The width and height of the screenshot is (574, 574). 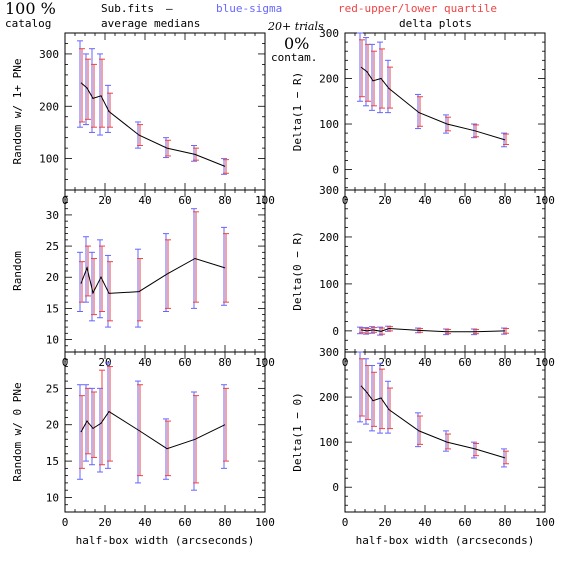 What do you see at coordinates (294, 57) in the screenshot?
I see `header-contam-label: contam.` at bounding box center [294, 57].